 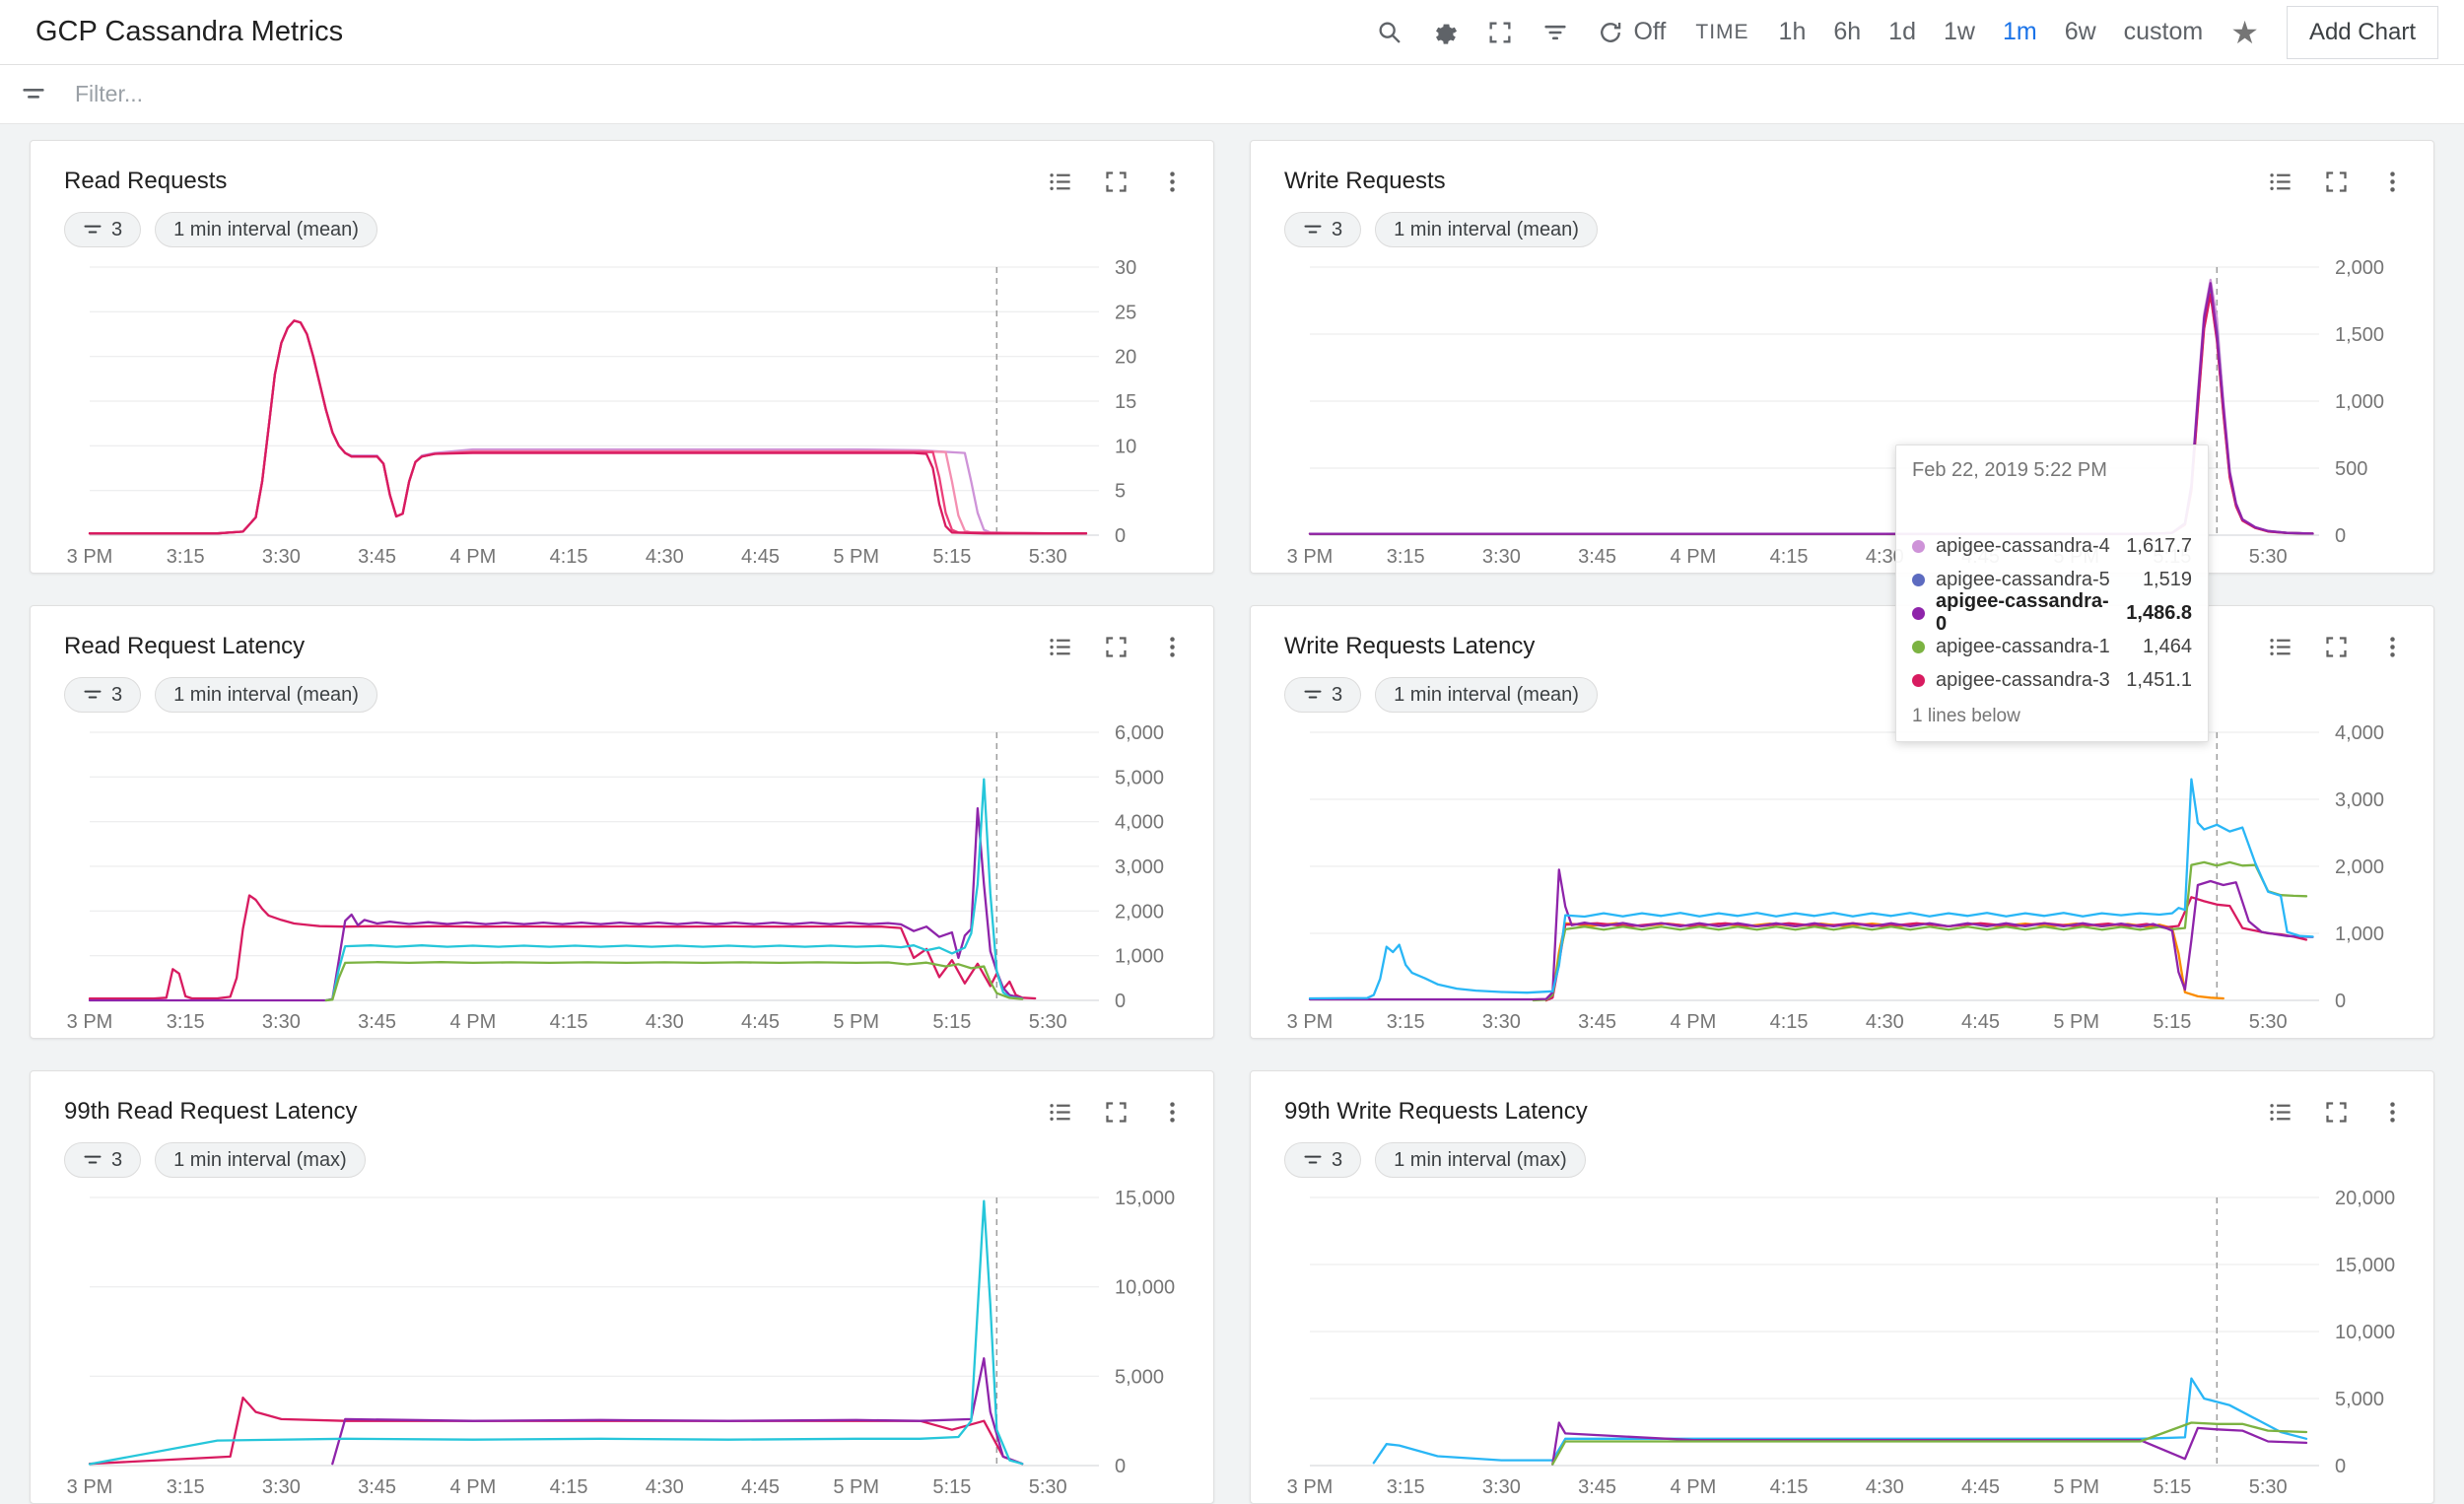 What do you see at coordinates (2023, 646) in the screenshot?
I see `series-name: apigee-cassandra-1` at bounding box center [2023, 646].